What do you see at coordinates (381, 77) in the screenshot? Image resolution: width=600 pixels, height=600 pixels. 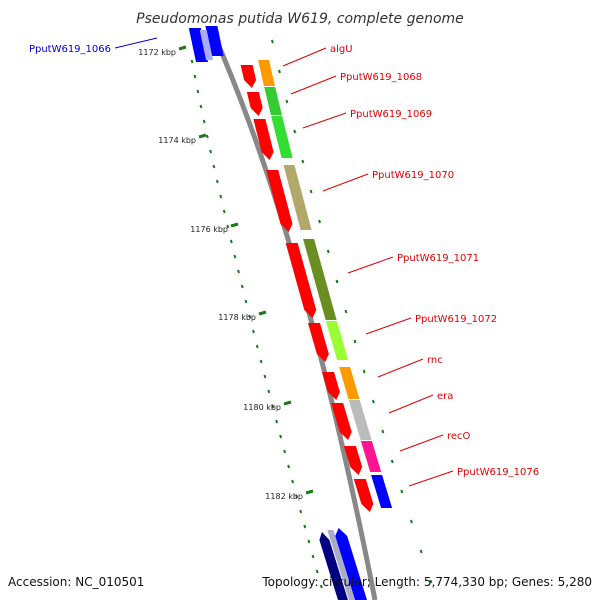 I see `gene-label: PputW619_1068` at bounding box center [381, 77].